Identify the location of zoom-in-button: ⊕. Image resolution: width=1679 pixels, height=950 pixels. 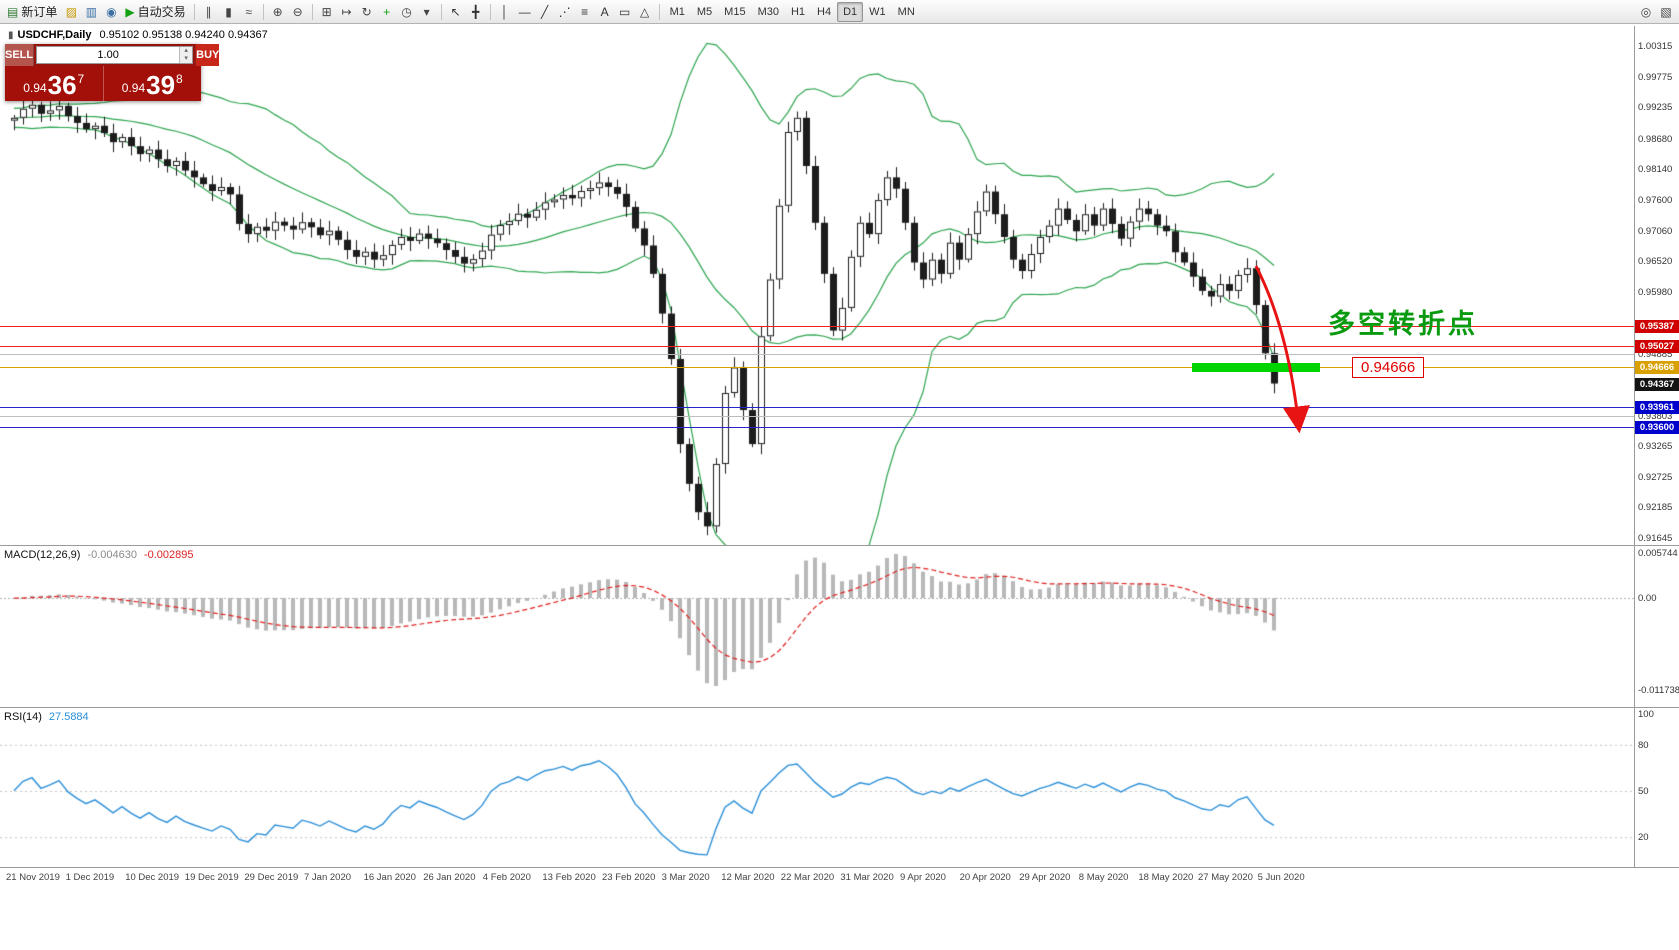
(278, 12).